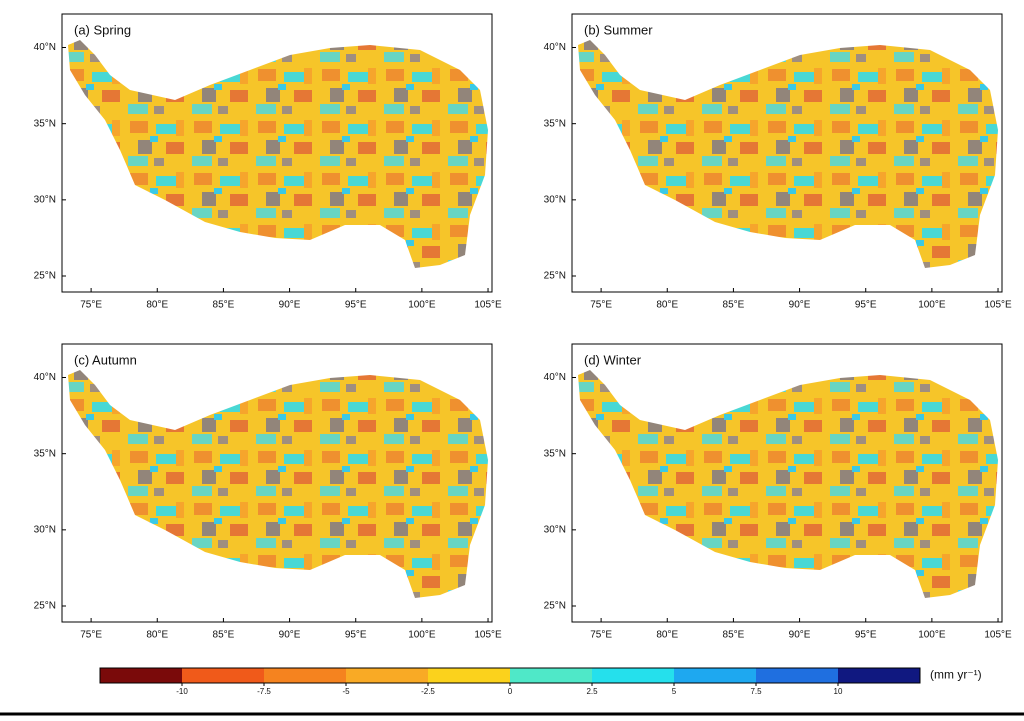 The width and height of the screenshot is (1024, 721). Describe the element at coordinates (346, 691) in the screenshot. I see `colorbar-tick-label: -5` at that location.